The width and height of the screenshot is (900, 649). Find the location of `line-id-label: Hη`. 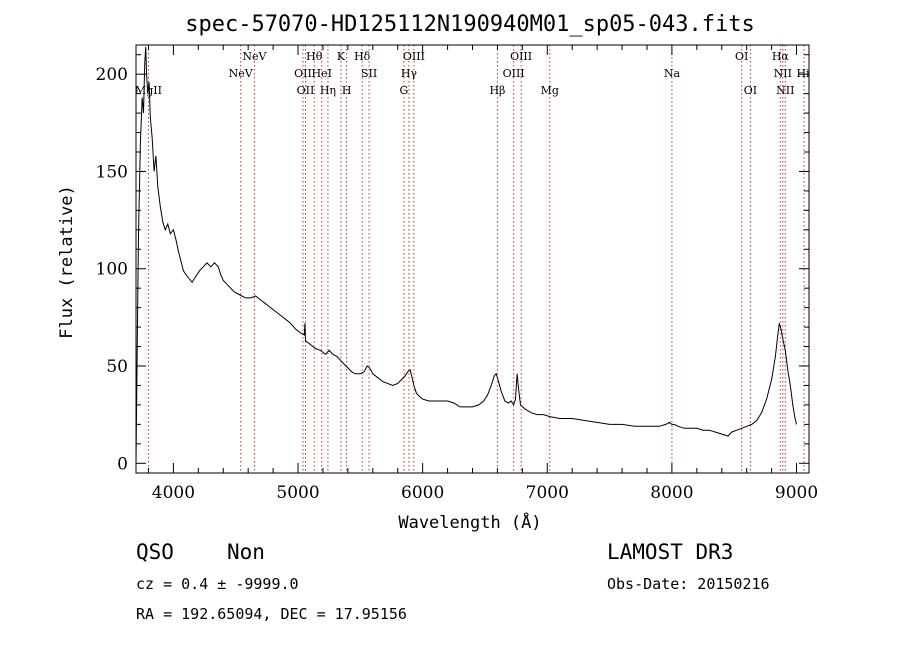

line-id-label: Hη is located at coordinates (328, 90).